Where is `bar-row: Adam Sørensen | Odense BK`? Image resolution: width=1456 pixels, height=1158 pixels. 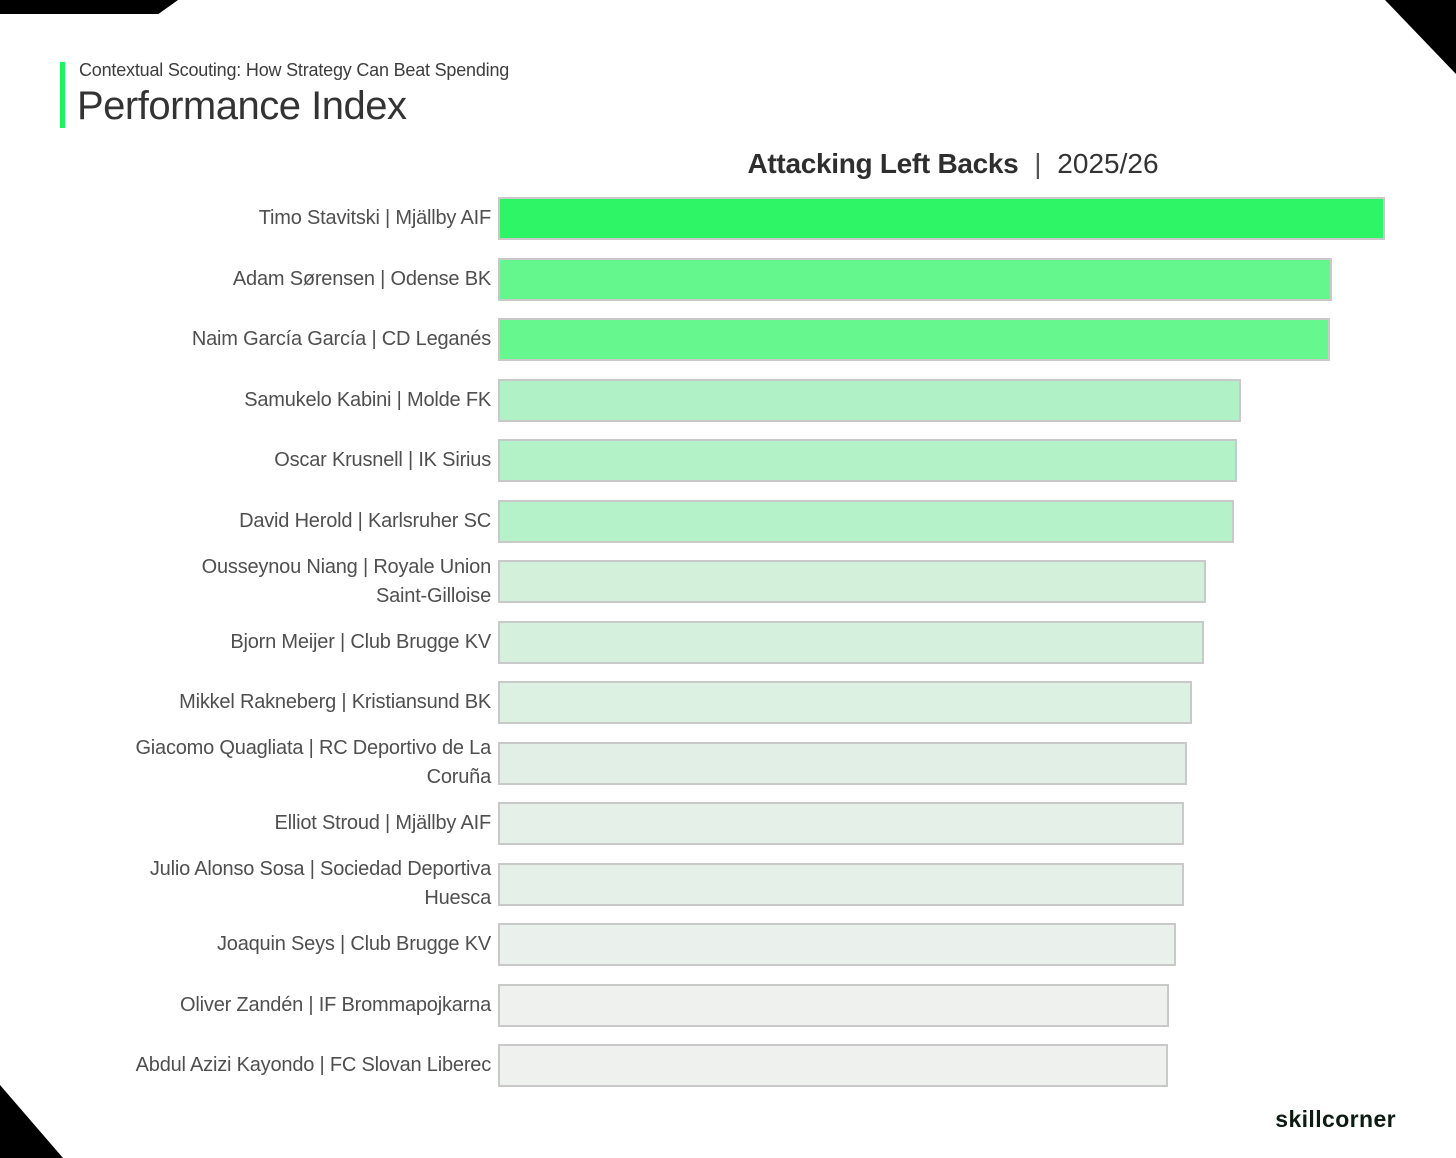
bar-row: Adam Sørensen | Odense BK is located at coordinates (728, 279).